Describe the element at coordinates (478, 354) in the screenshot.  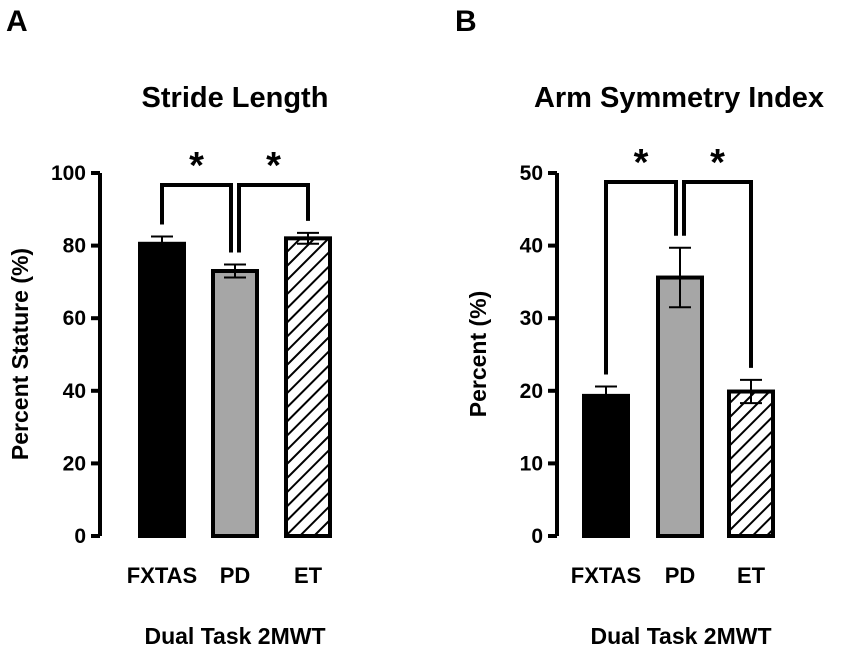
I see `y-axis-label: Percent (%)` at that location.